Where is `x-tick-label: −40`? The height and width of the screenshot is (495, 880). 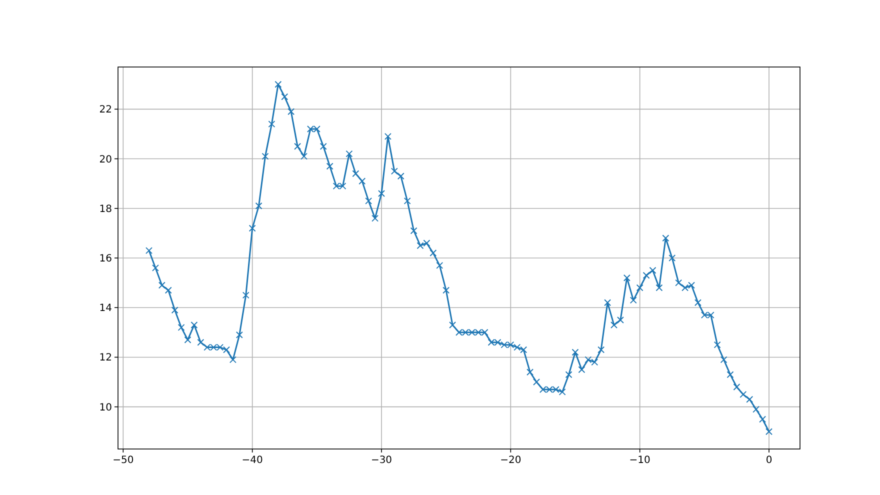
x-tick-label: −40 is located at coordinates (252, 460).